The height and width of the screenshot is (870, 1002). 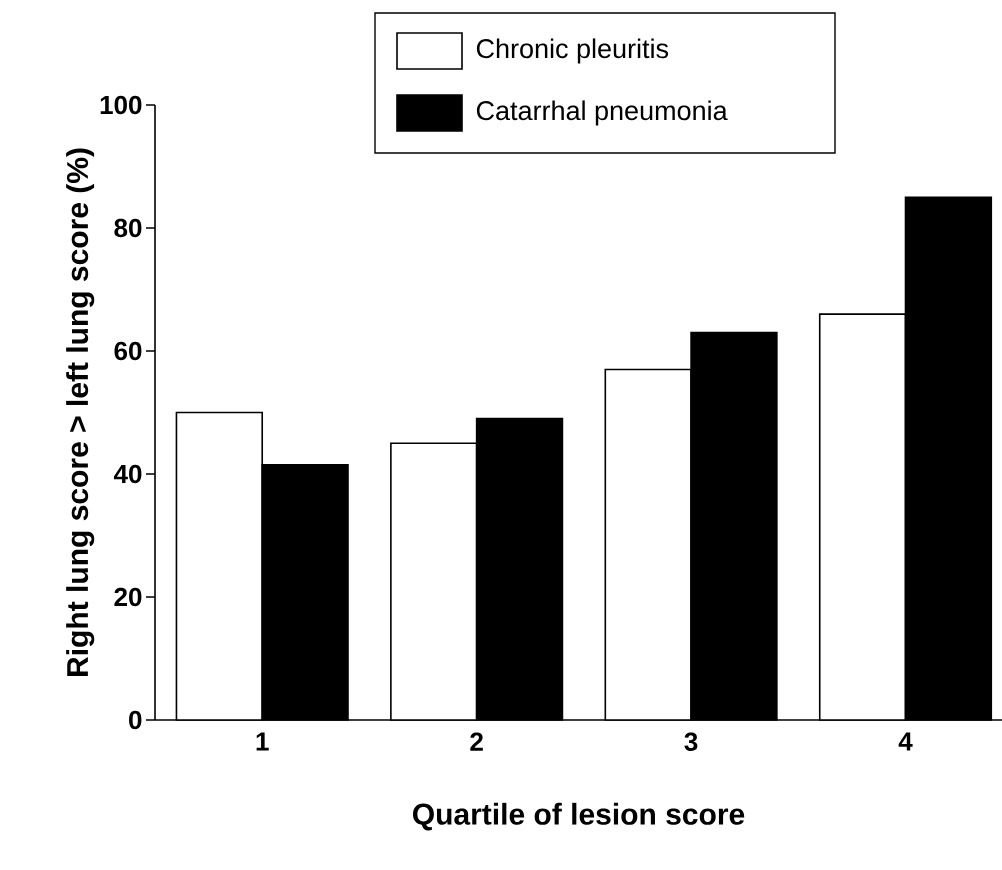 I want to click on y-axis-title: Right lung score > left lung score (%), so click(x=80, y=412).